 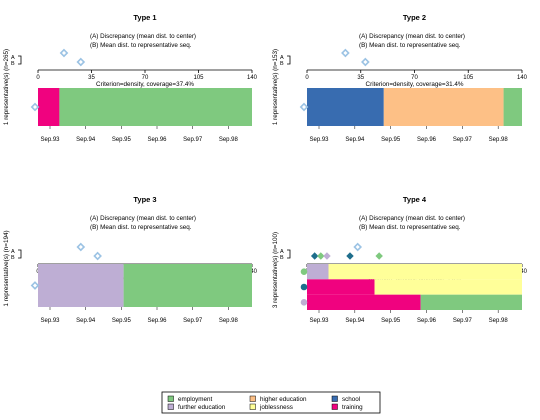 I want to click on criterion-label: Criterion=density, coverage=37.4%, so click(x=145, y=84).